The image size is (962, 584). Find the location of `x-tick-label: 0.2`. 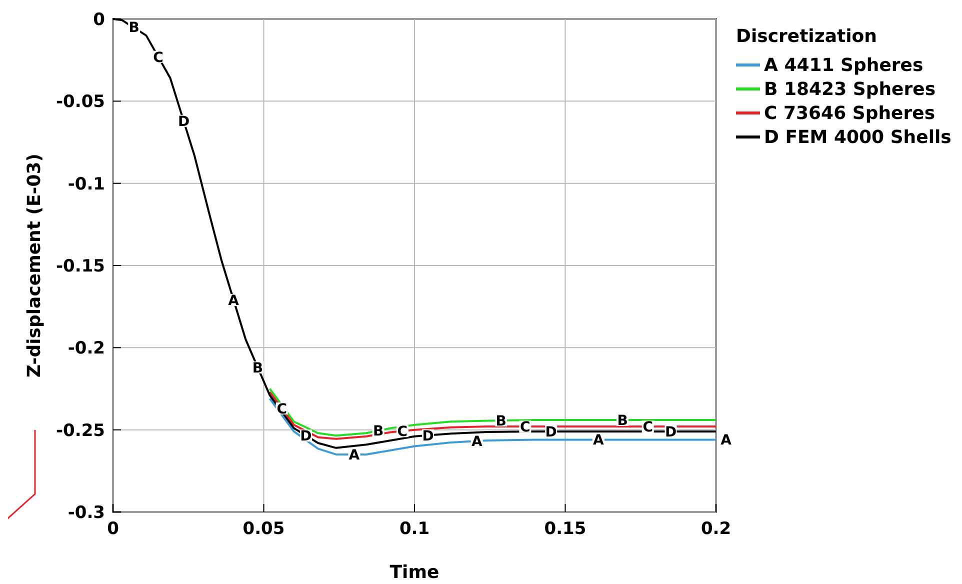

x-tick-label: 0.2 is located at coordinates (716, 529).